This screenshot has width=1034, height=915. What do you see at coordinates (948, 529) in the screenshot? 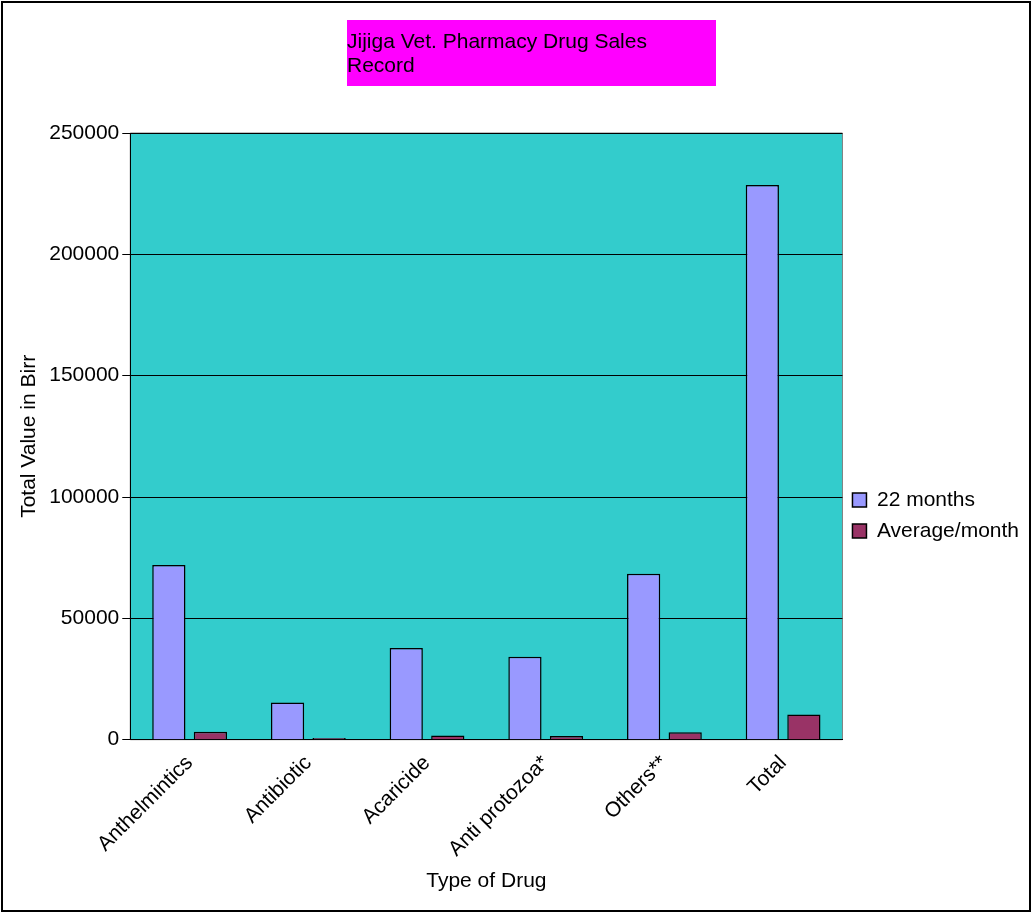
I see `legend-label: Average/month` at bounding box center [948, 529].